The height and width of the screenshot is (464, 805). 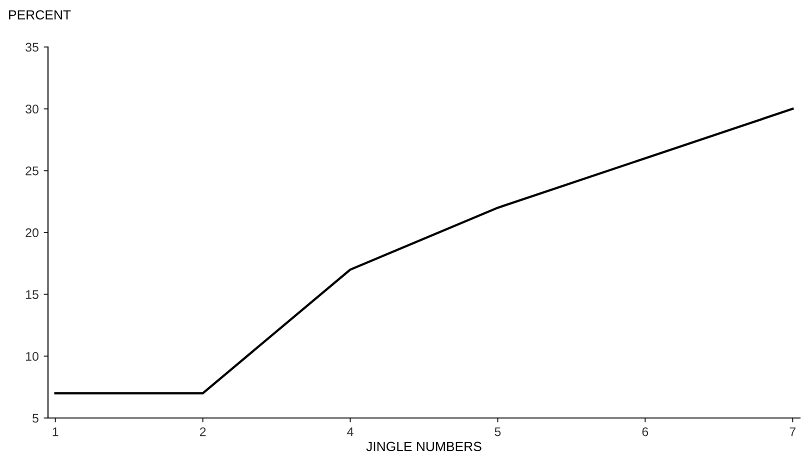 I want to click on x-tick-label: 5, so click(x=497, y=431).